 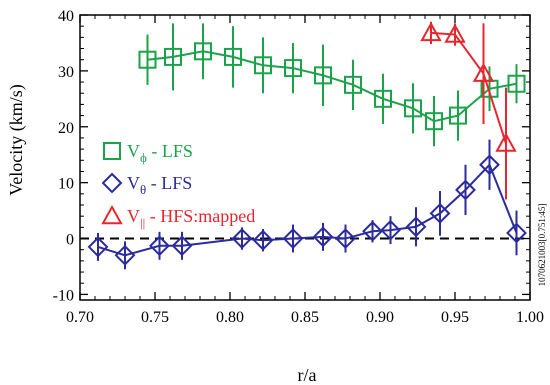 I want to click on legend: Vϕ - LFS Vθ - LFS V|| - HFS:mapped, so click(x=178, y=185).